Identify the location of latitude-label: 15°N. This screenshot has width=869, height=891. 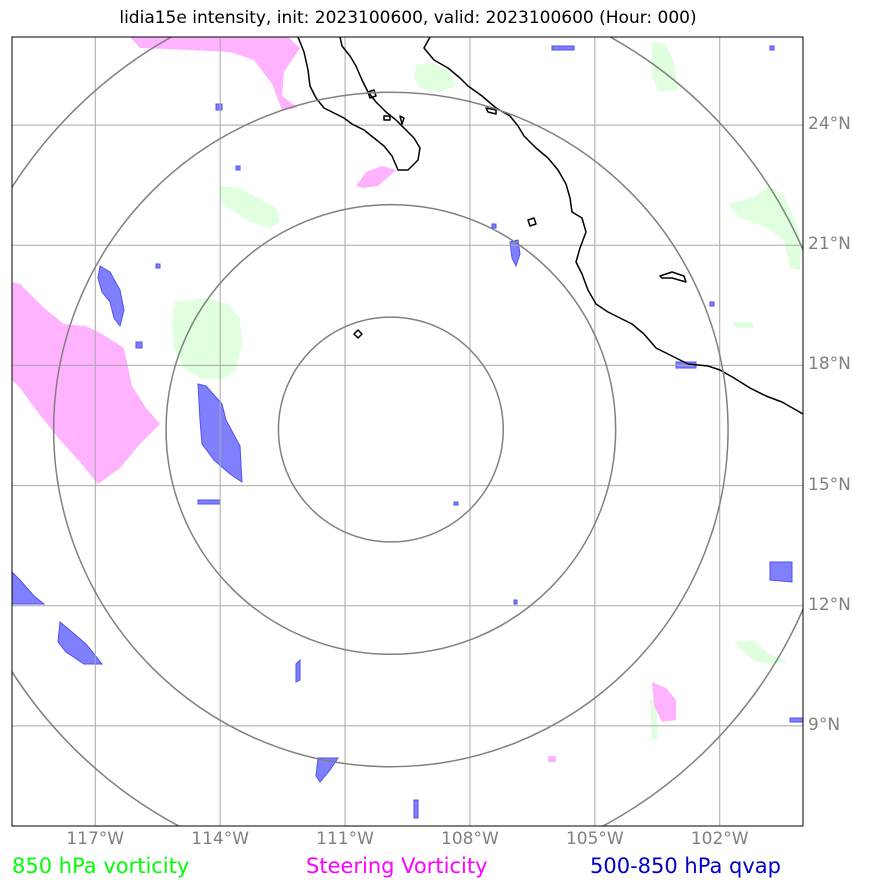
(829, 484).